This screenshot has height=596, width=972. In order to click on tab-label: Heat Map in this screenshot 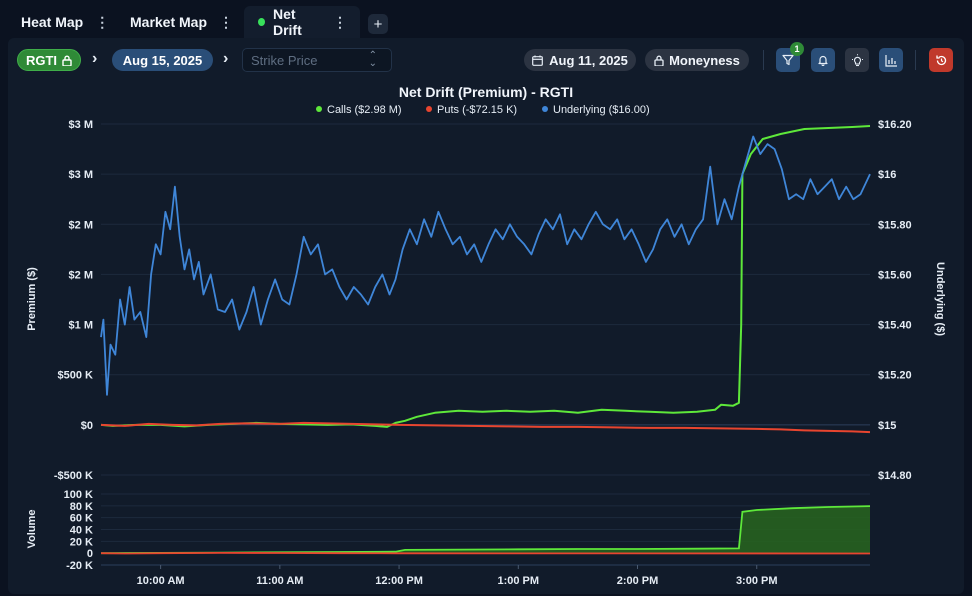, I will do `click(52, 22)`.